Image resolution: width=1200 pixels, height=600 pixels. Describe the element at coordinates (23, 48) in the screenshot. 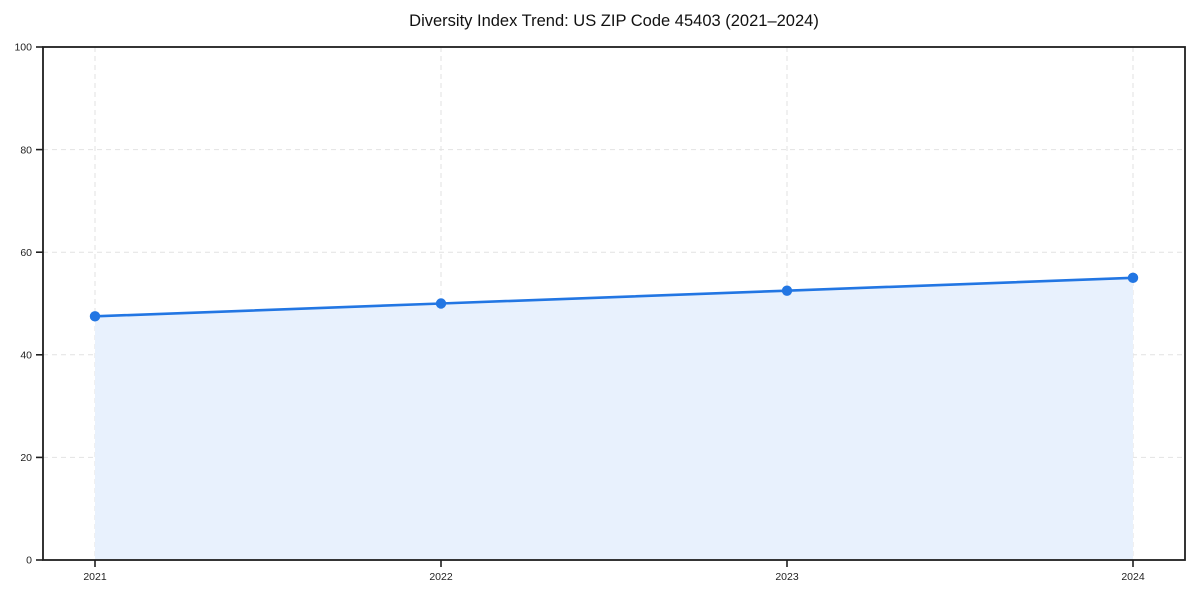

I see `y-tick-label: 100` at that location.